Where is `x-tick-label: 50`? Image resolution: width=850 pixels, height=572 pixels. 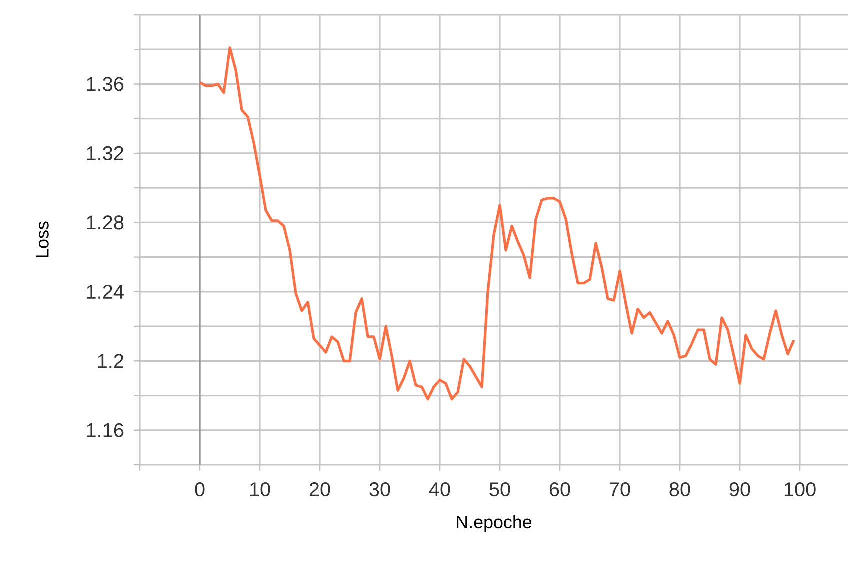
x-tick-label: 50 is located at coordinates (500, 489).